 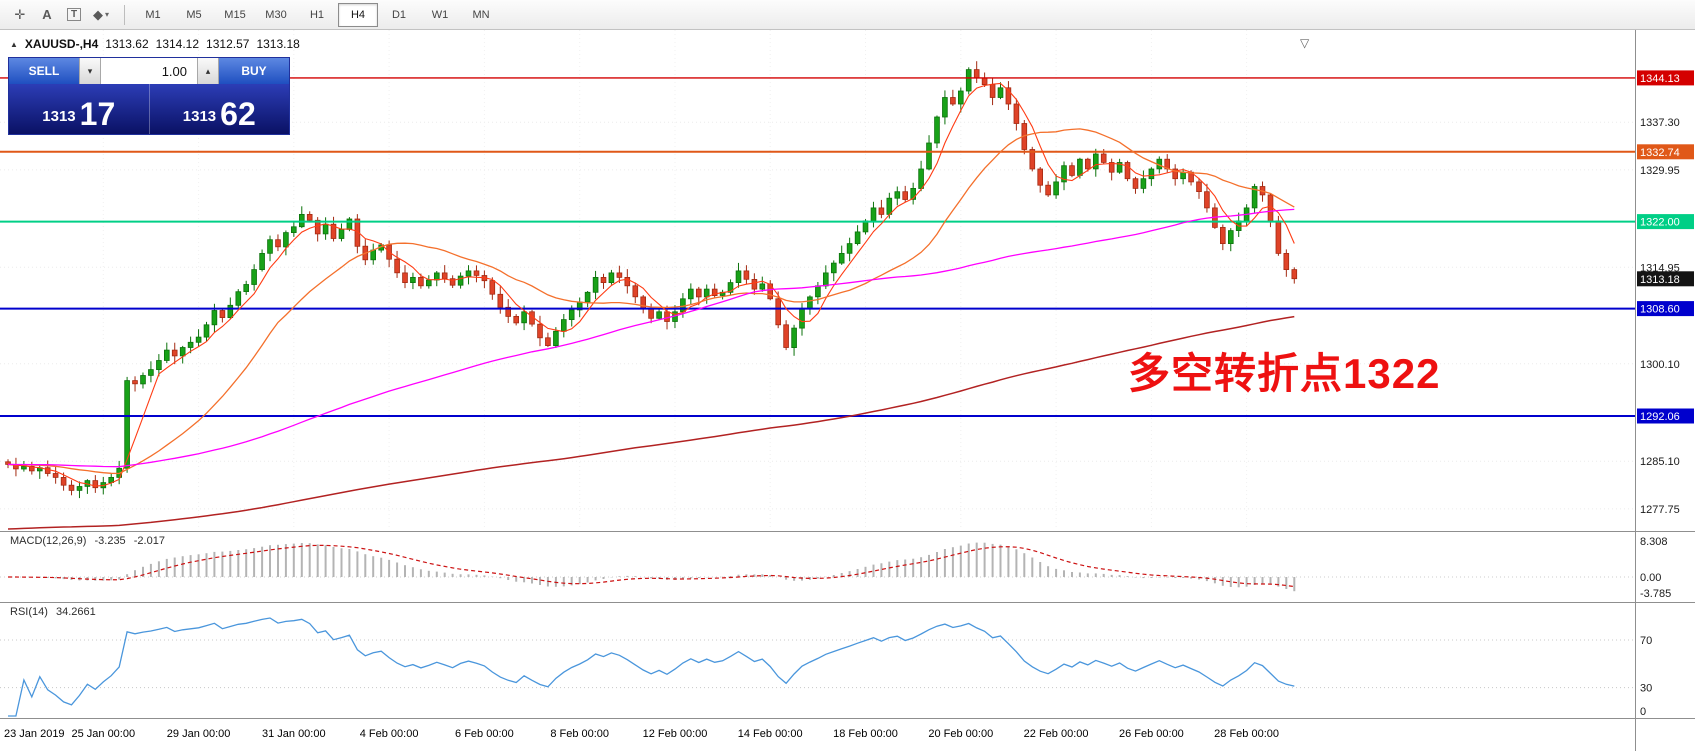 What do you see at coordinates (228, 44) in the screenshot?
I see `bar-low-value: 1312.57` at bounding box center [228, 44].